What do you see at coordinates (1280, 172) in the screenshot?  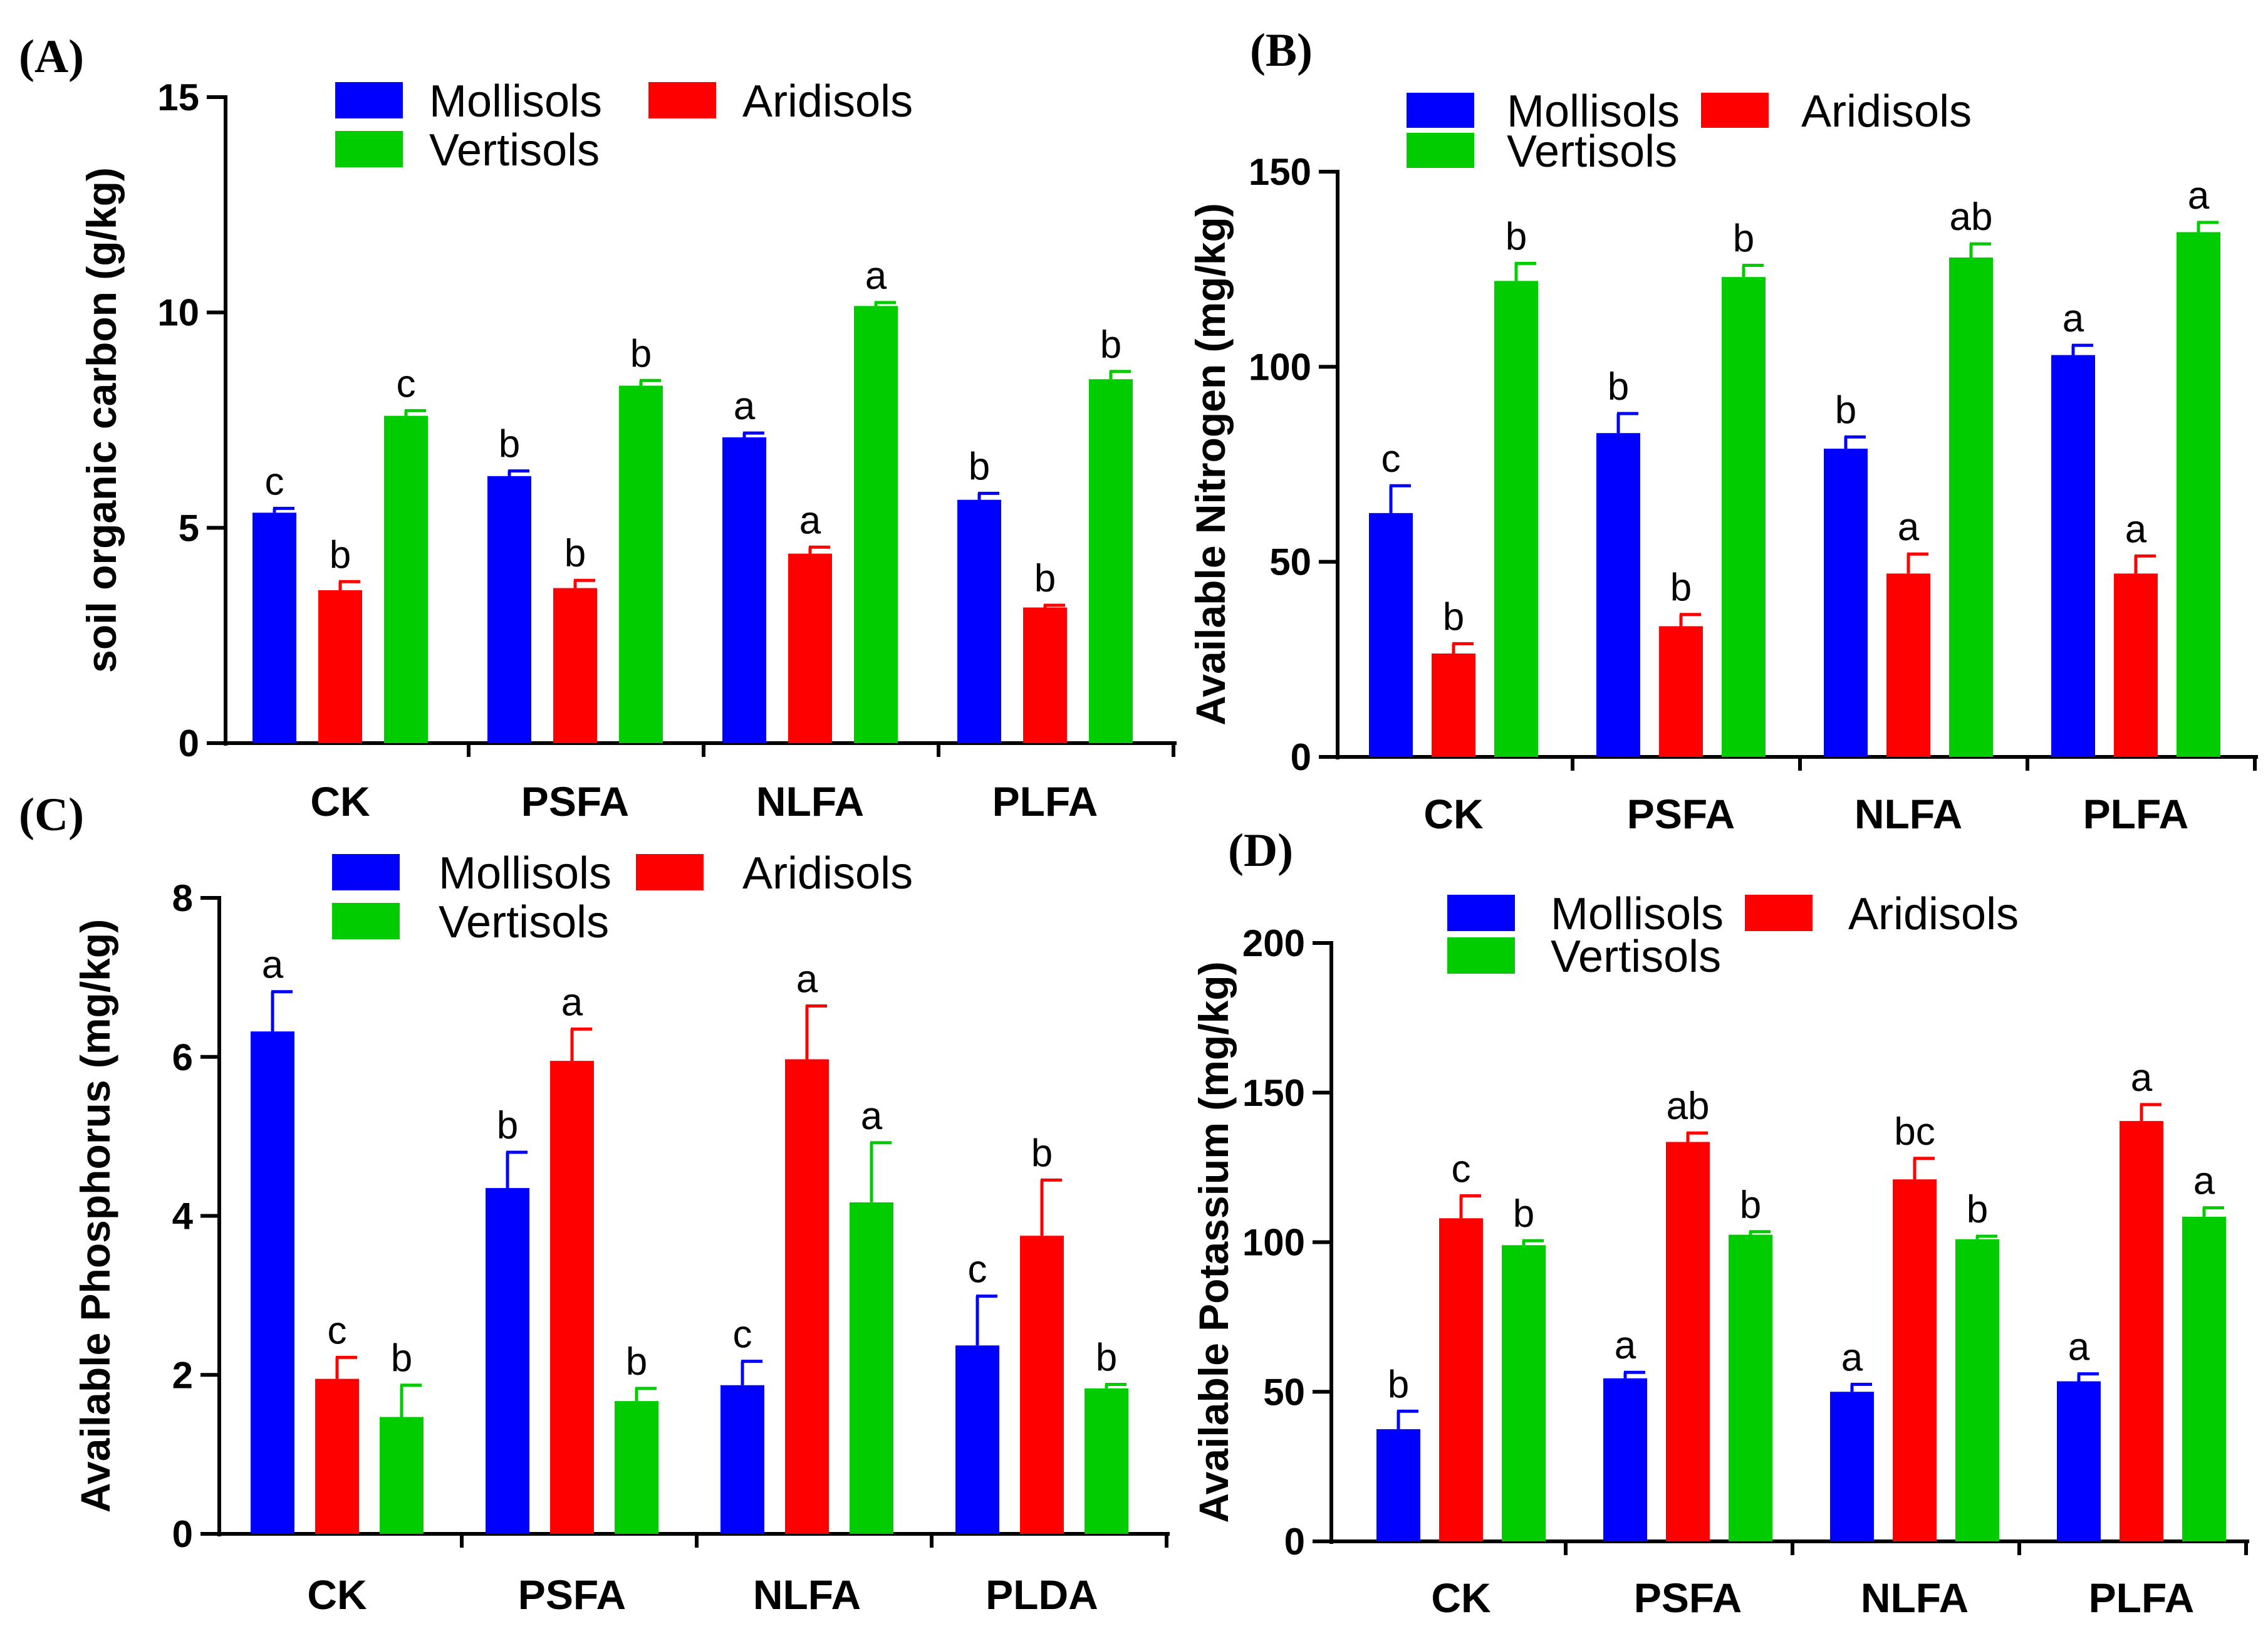 I see `y-tick-label: 150` at bounding box center [1280, 172].